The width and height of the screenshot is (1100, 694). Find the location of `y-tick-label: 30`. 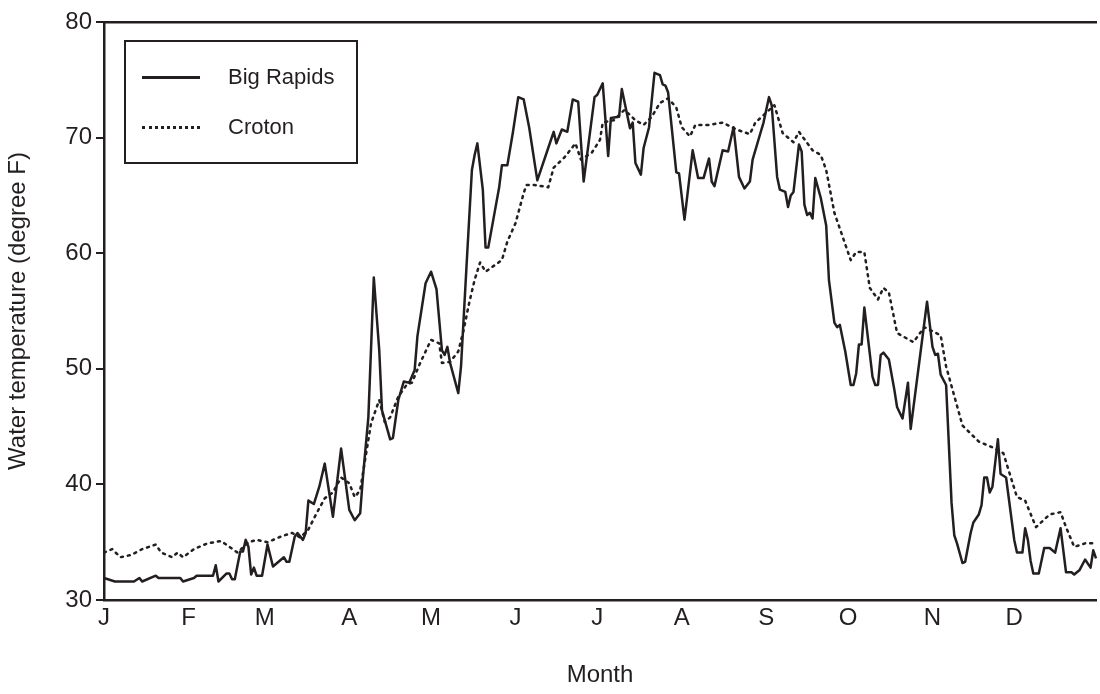

y-tick-label: 30 is located at coordinates (78, 598).